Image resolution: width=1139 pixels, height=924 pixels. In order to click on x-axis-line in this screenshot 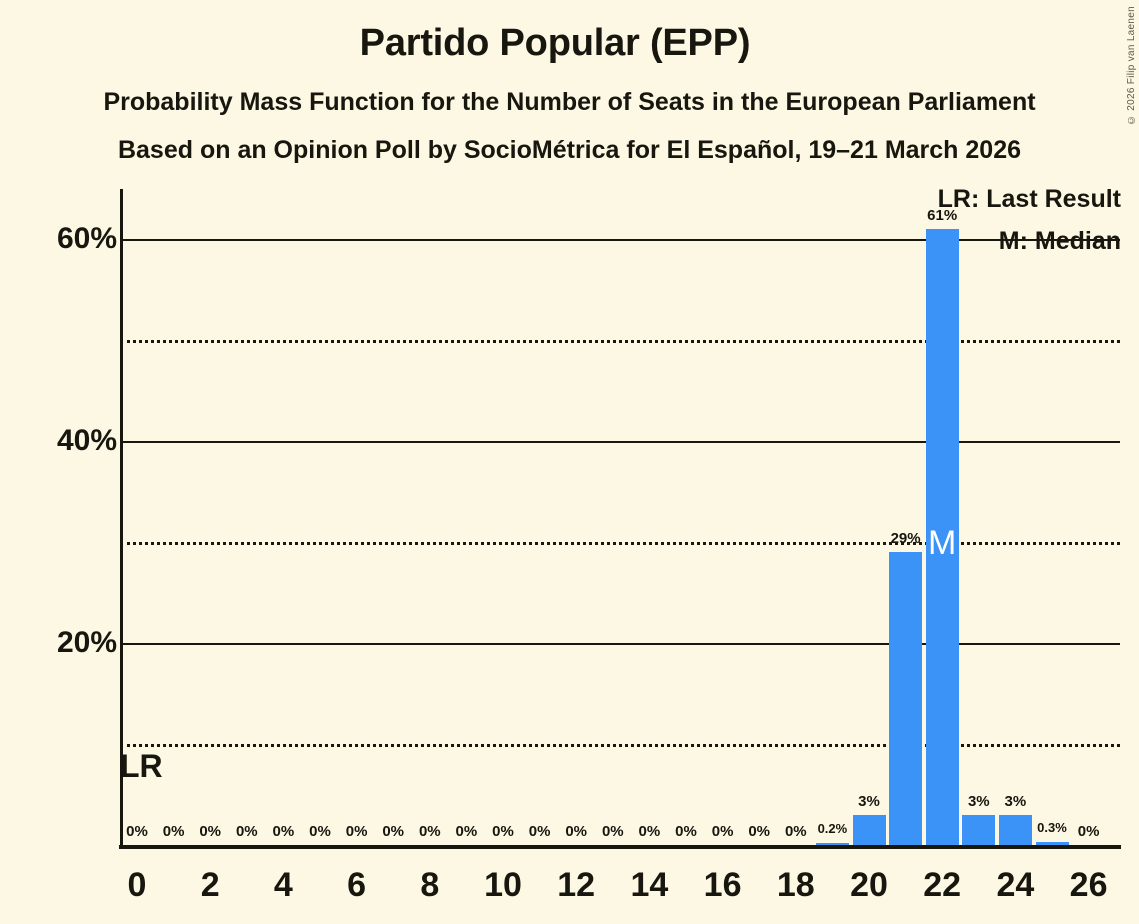, I will do `click(620, 847)`.